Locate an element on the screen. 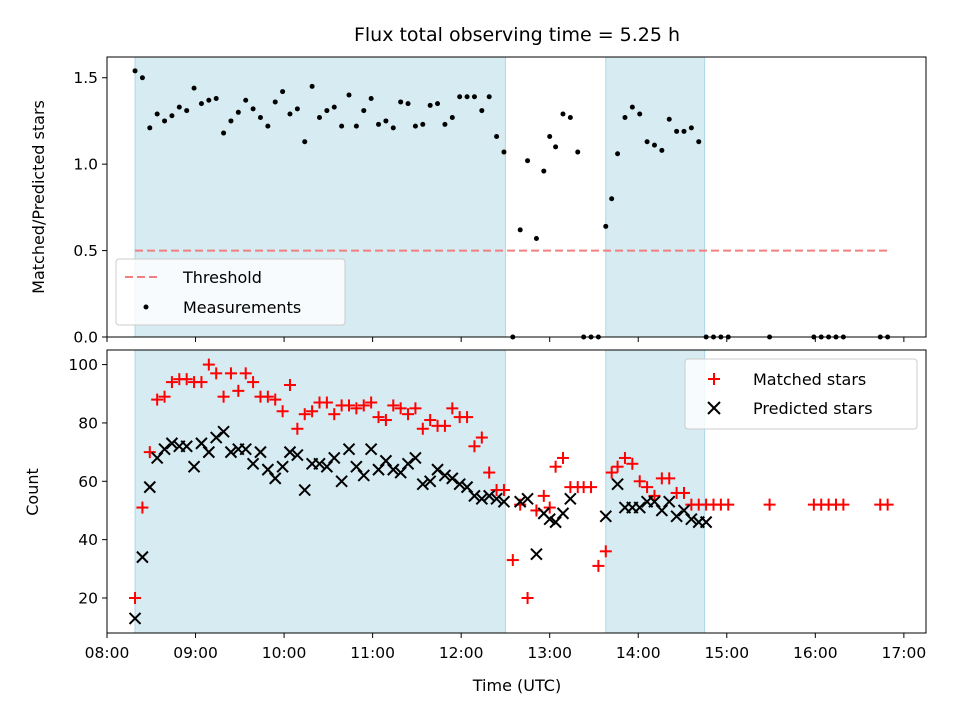 The height and width of the screenshot is (724, 960). x-tick-label: 16:00 is located at coordinates (815, 653).